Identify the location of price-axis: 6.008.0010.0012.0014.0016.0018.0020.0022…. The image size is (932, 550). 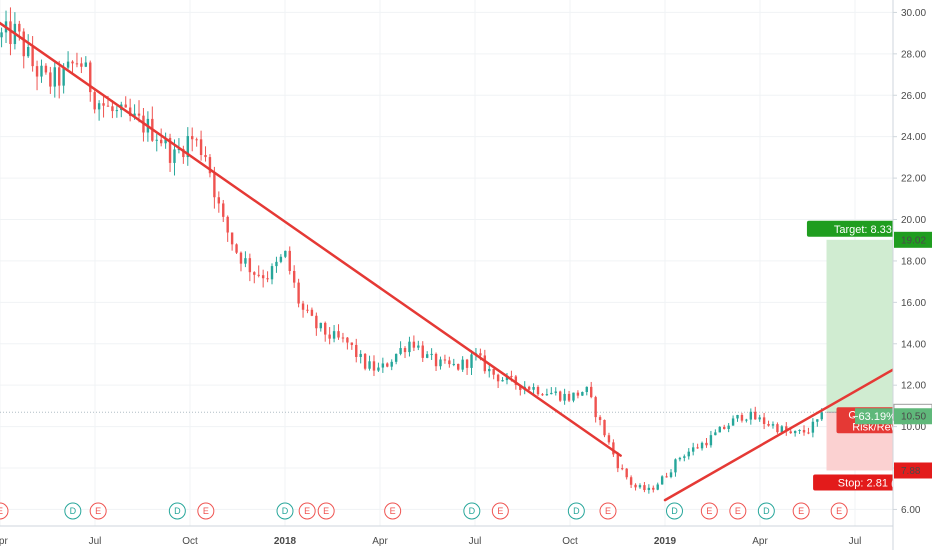
(912, 275).